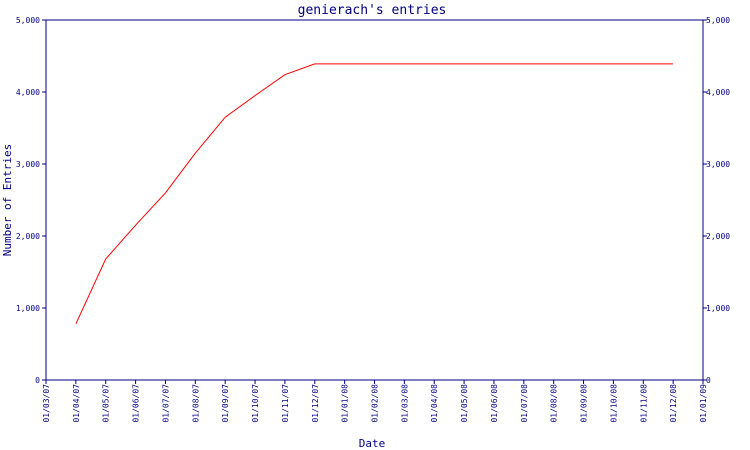 This screenshot has width=750, height=450. What do you see at coordinates (372, 10) in the screenshot?
I see `chart-title: genierach's entries` at bounding box center [372, 10].